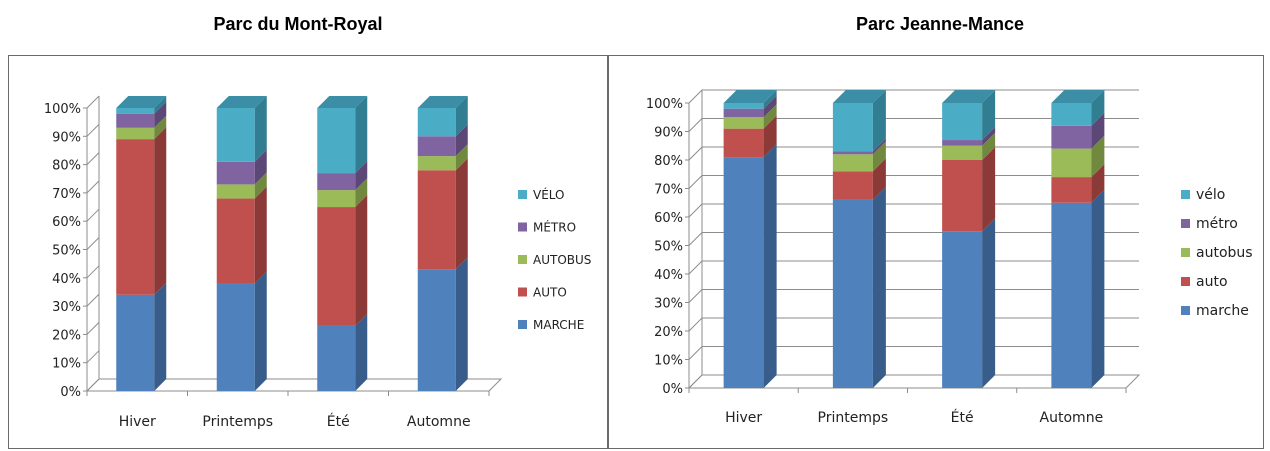 This screenshot has height=451, width=1270. I want to click on legend-label: VÉLO, so click(549, 194).